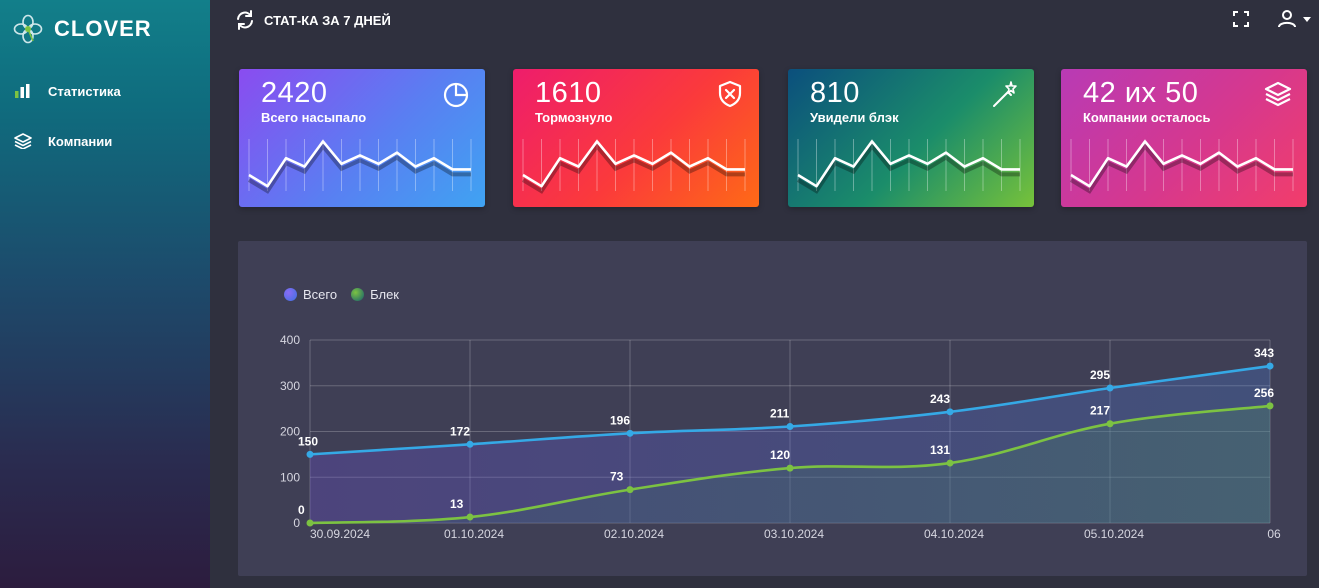  Describe the element at coordinates (301, 510) in the screenshot. I see `data-label-black: 0` at that location.